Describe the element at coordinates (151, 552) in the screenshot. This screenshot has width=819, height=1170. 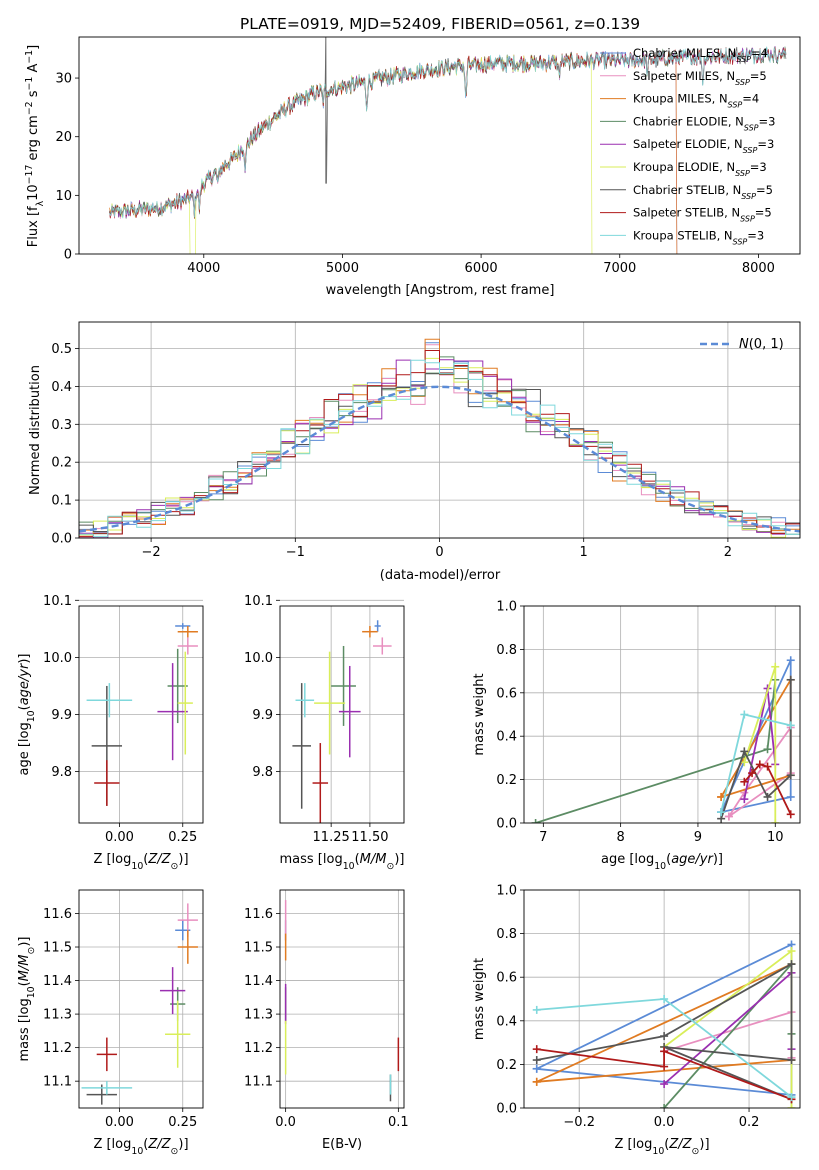
I see `x-tick-label: −2` at that location.